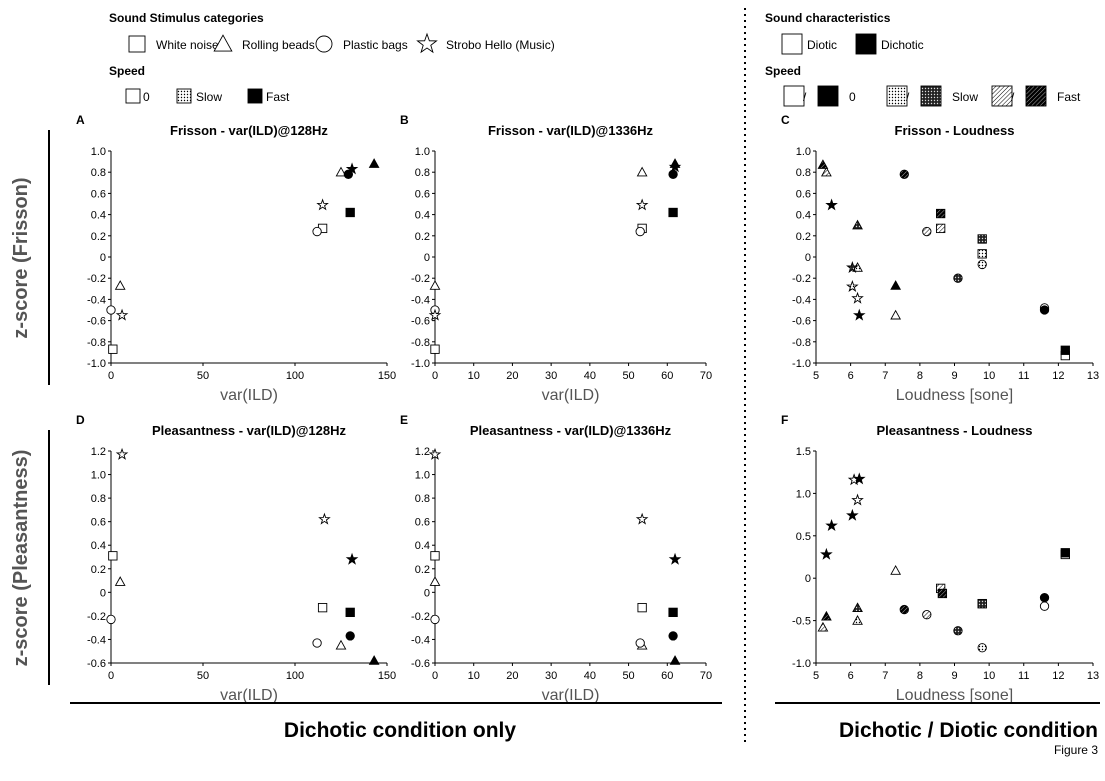  Describe the element at coordinates (1023, 676) in the screenshot. I see `x-tick-label: 11` at that location.